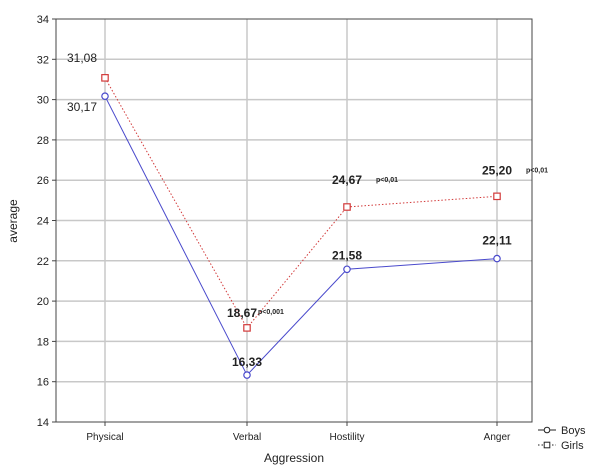  I want to click on legend-label-girls: Girls, so click(572, 446).